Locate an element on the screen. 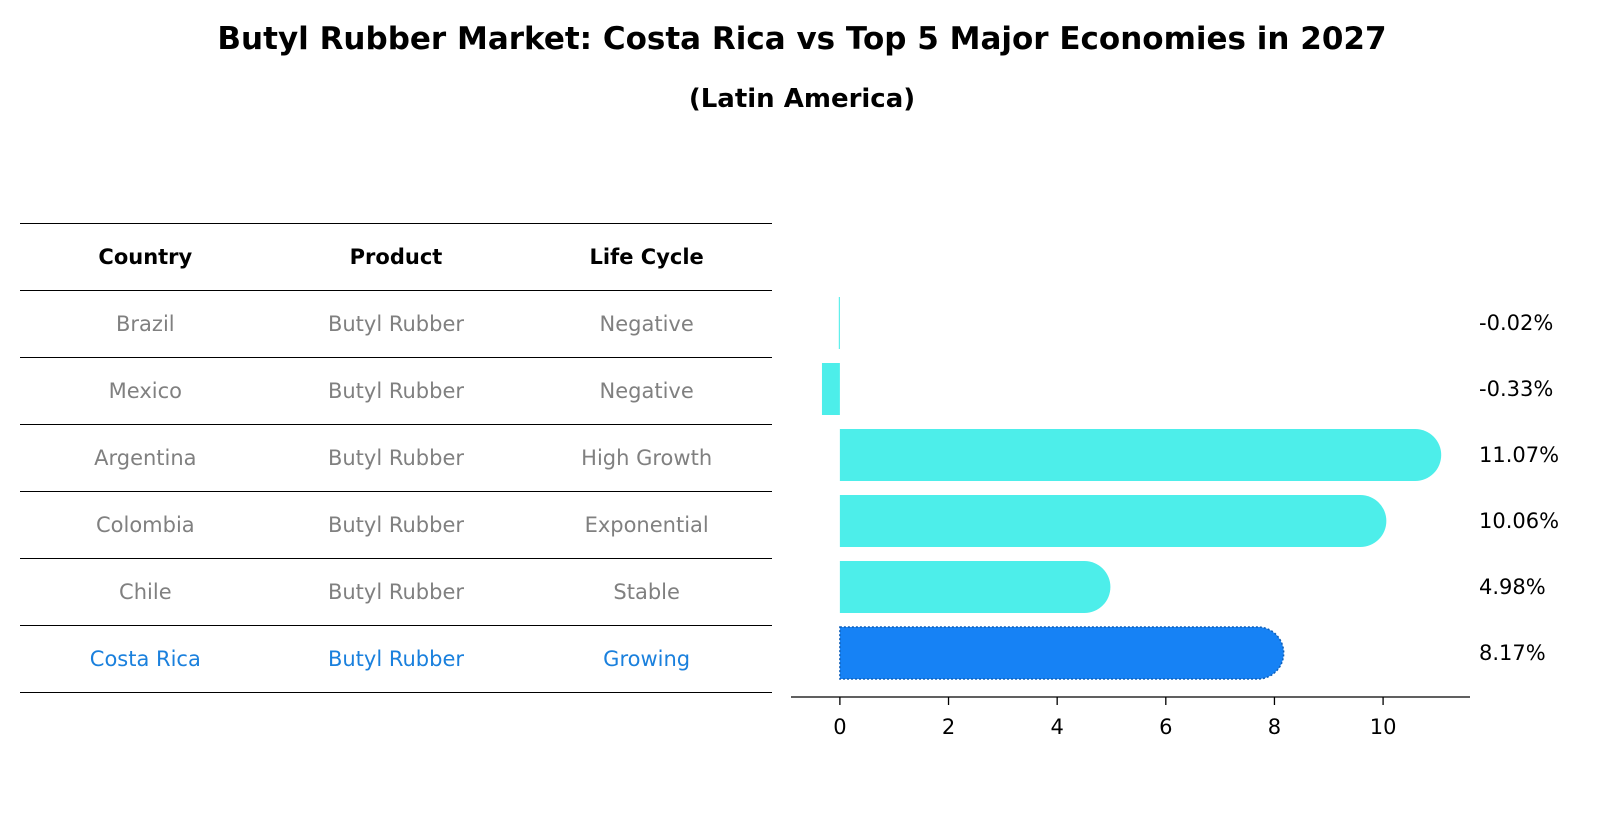 The image size is (1604, 823). table-header-row: Country Product Life Cycle is located at coordinates (396, 257).